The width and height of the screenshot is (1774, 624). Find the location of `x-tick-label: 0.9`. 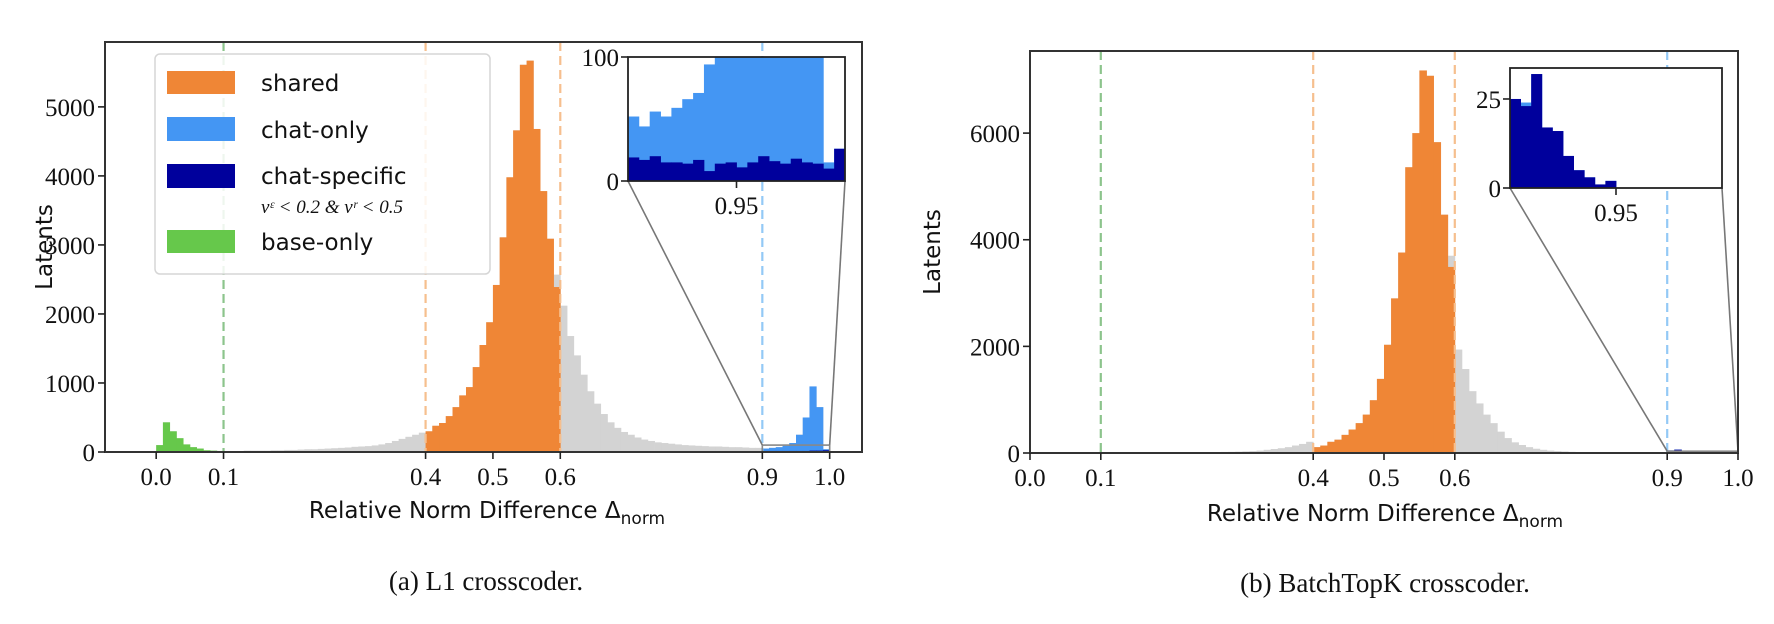

x-tick-label: 0.9 is located at coordinates (1667, 478).